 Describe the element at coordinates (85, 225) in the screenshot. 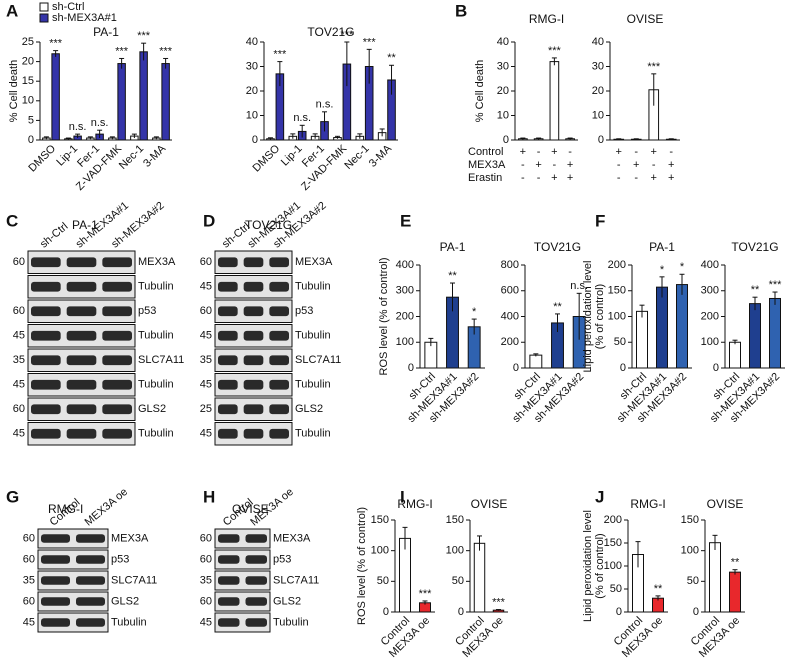

I see `blot-title: PA-1` at that location.